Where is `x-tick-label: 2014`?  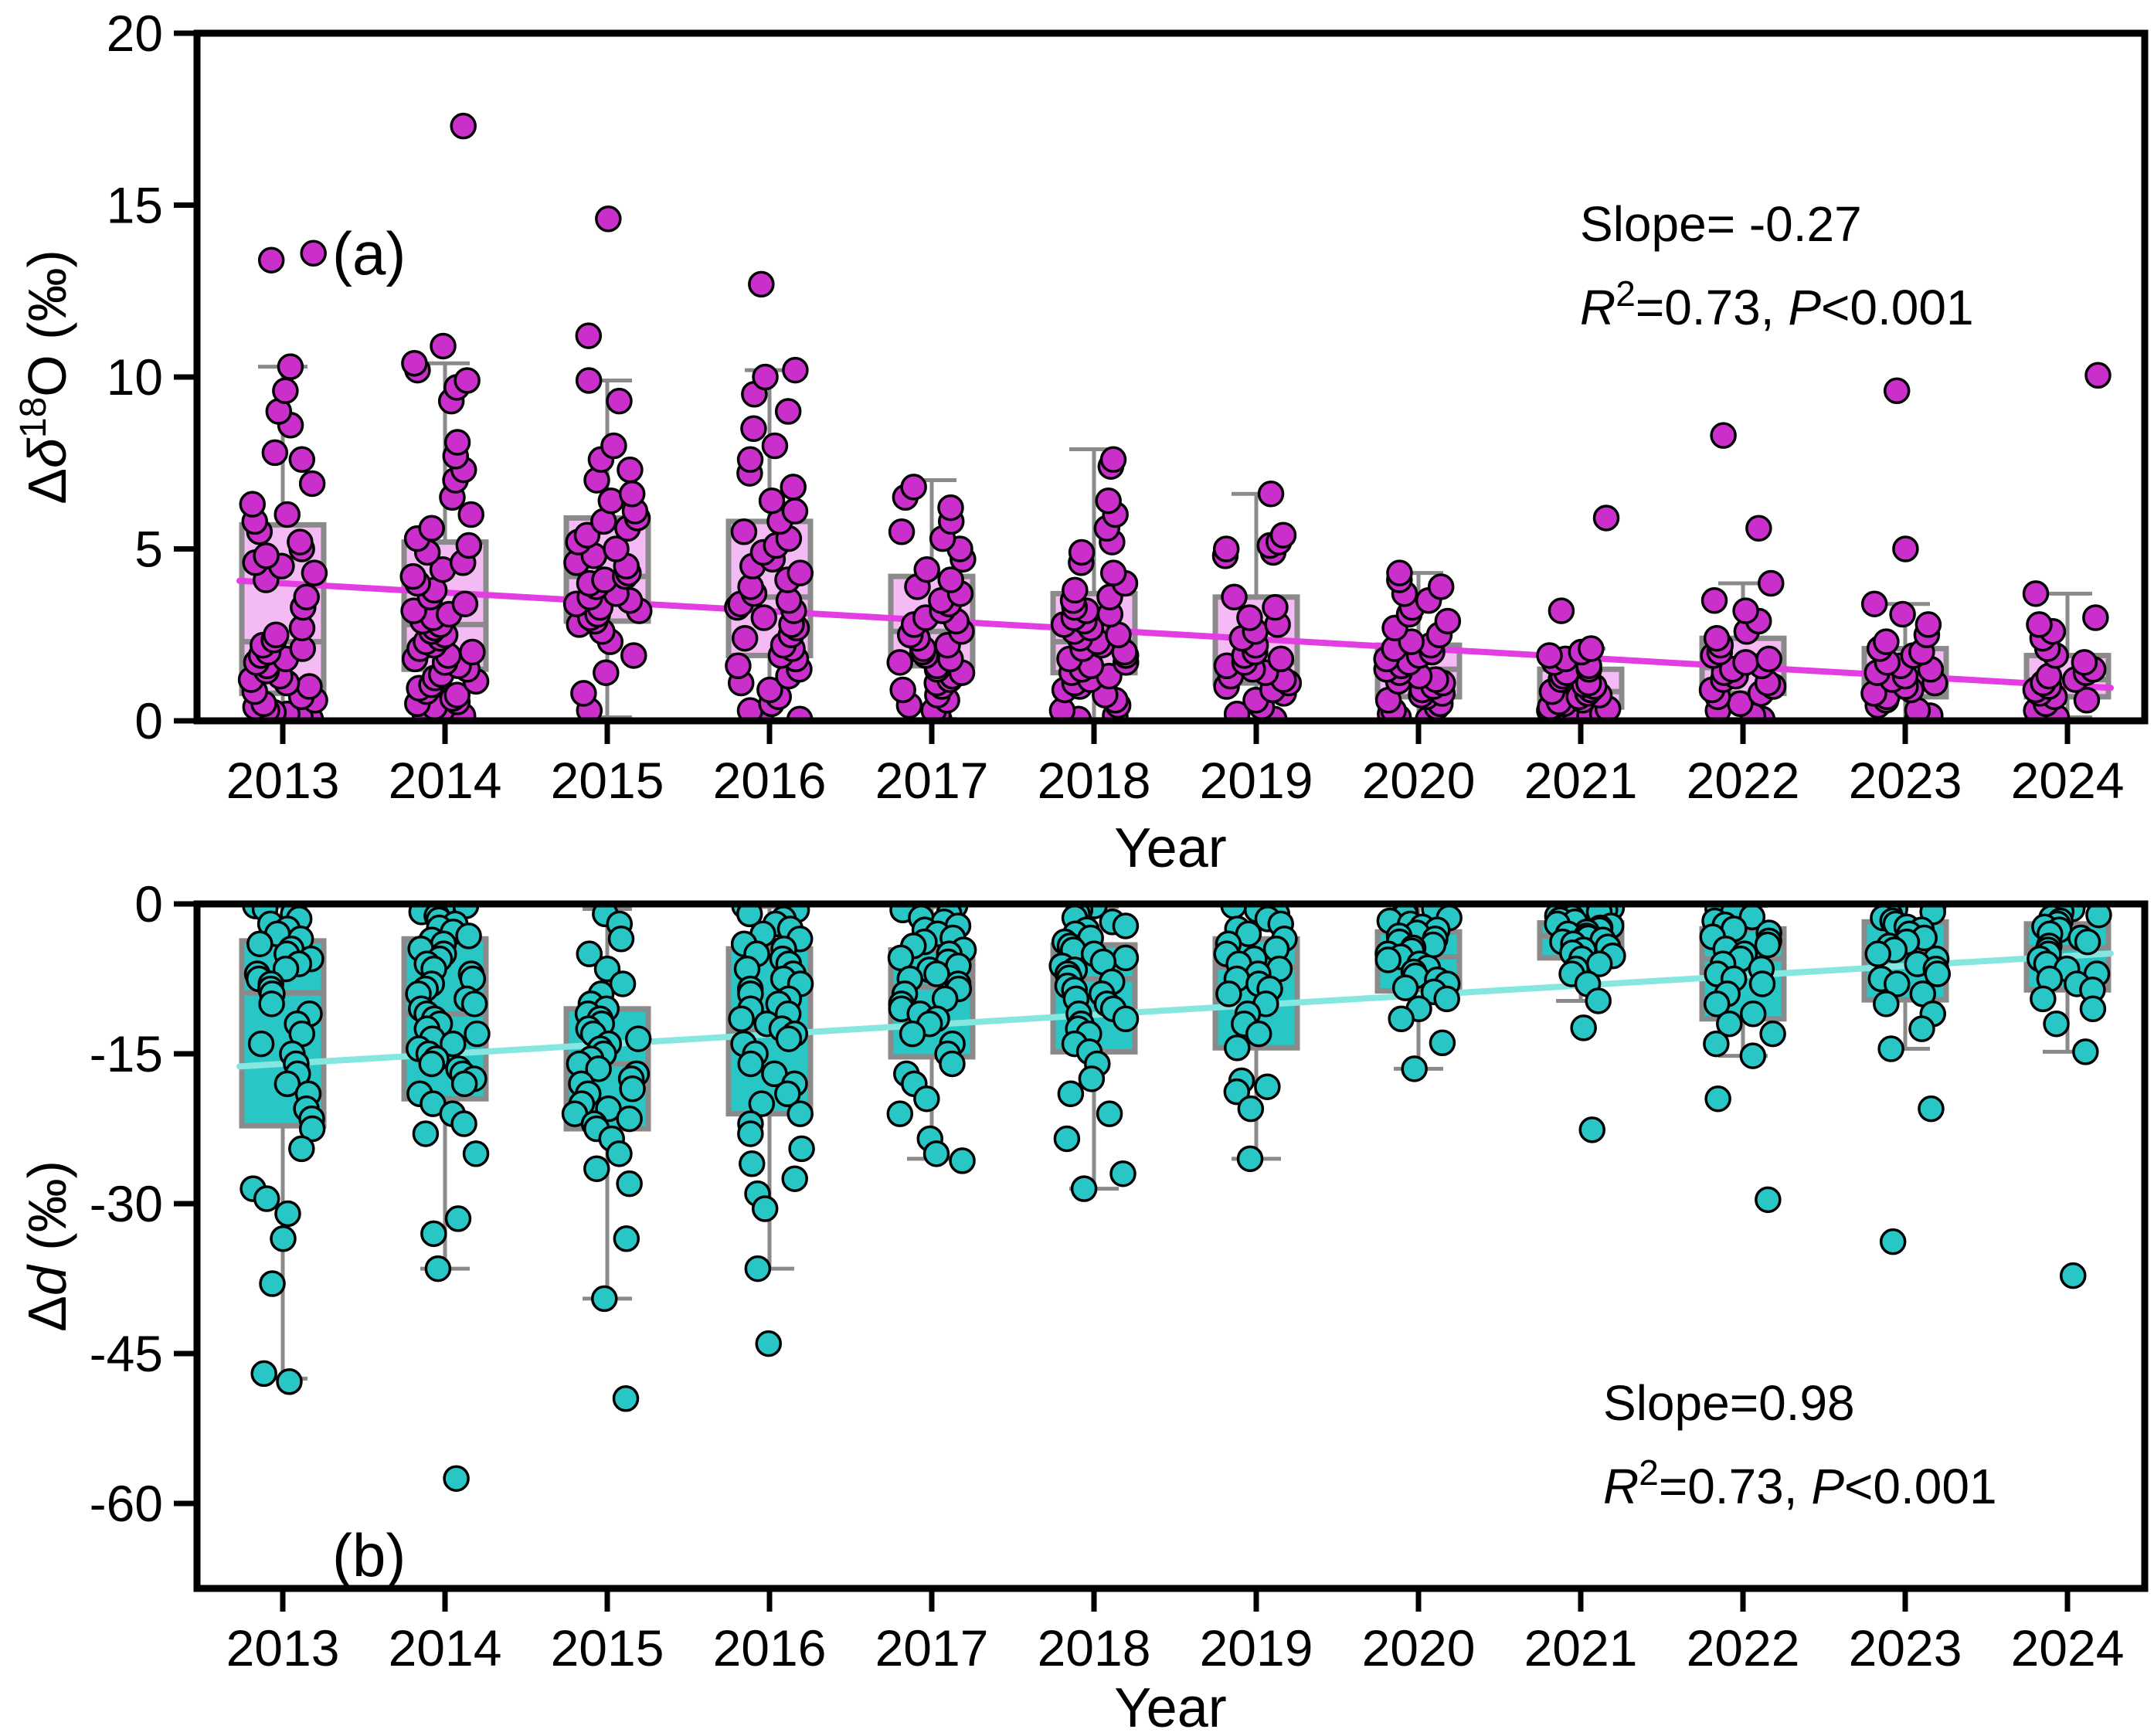
x-tick-label: 2014 is located at coordinates (446, 780).